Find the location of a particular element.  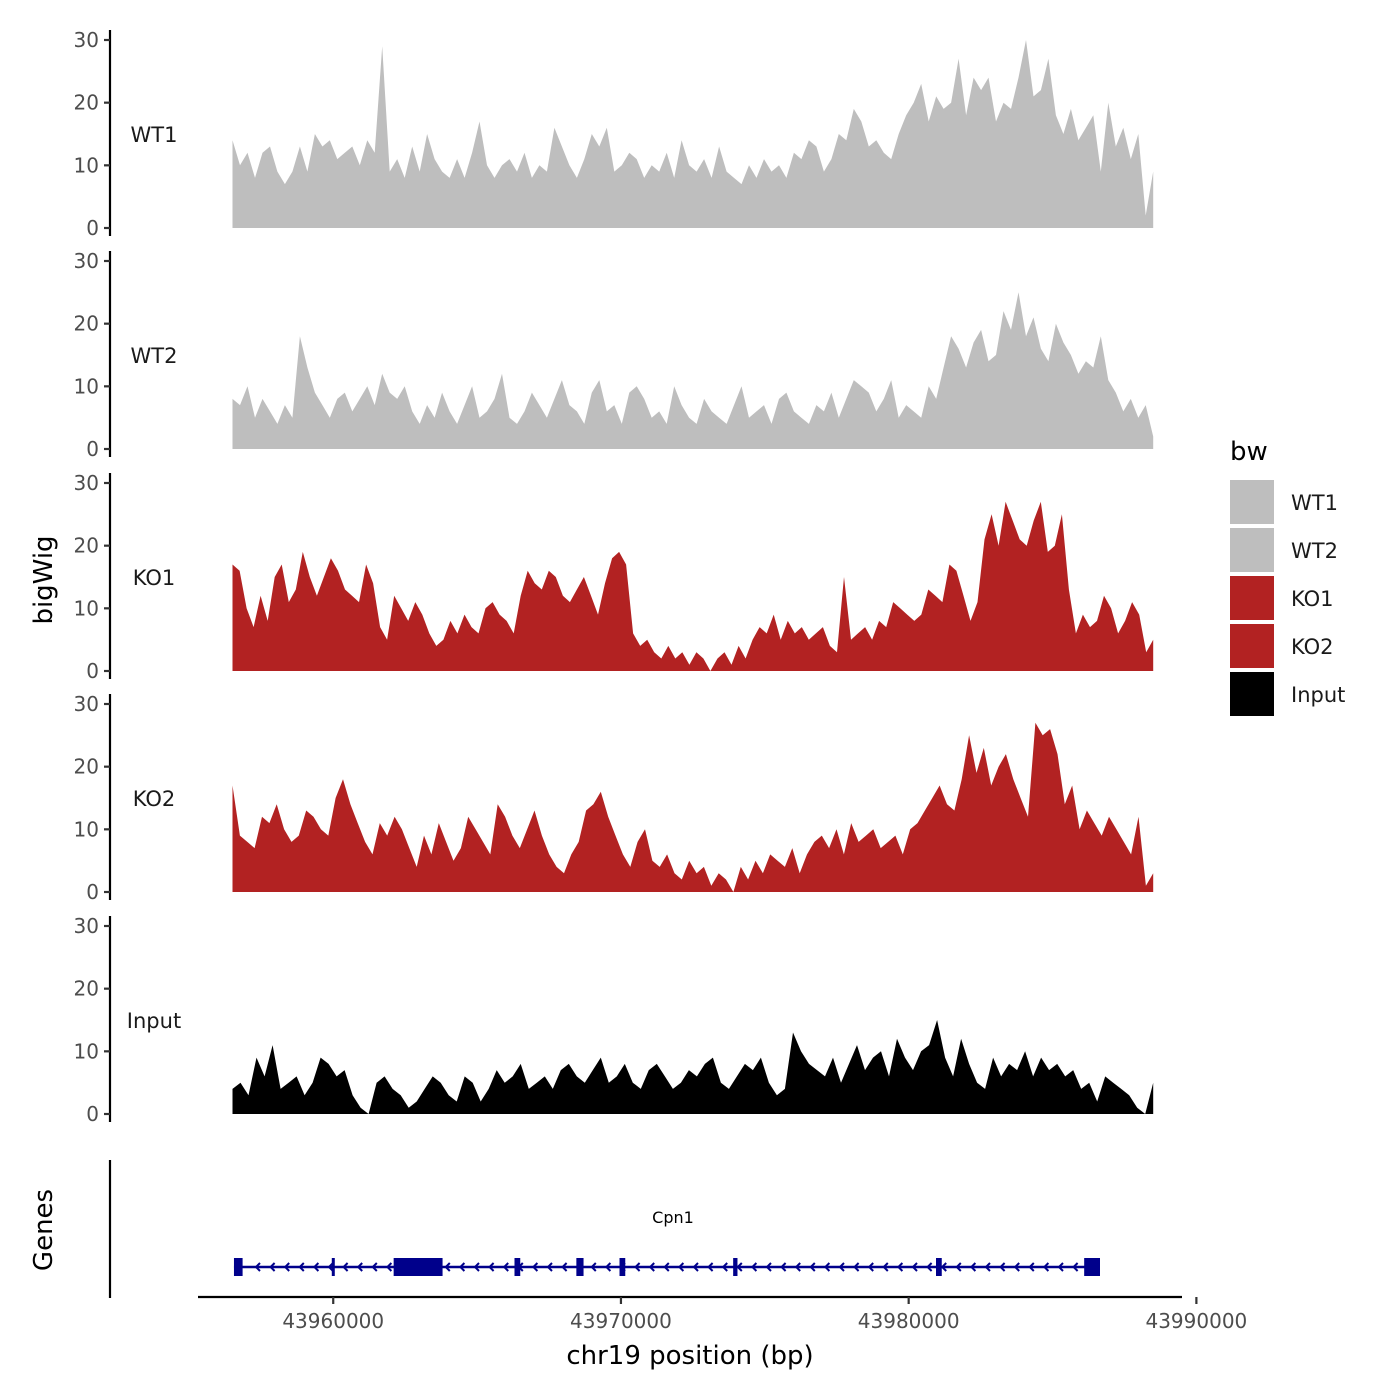

legend-label-wt1: WT1 is located at coordinates (1314, 503).